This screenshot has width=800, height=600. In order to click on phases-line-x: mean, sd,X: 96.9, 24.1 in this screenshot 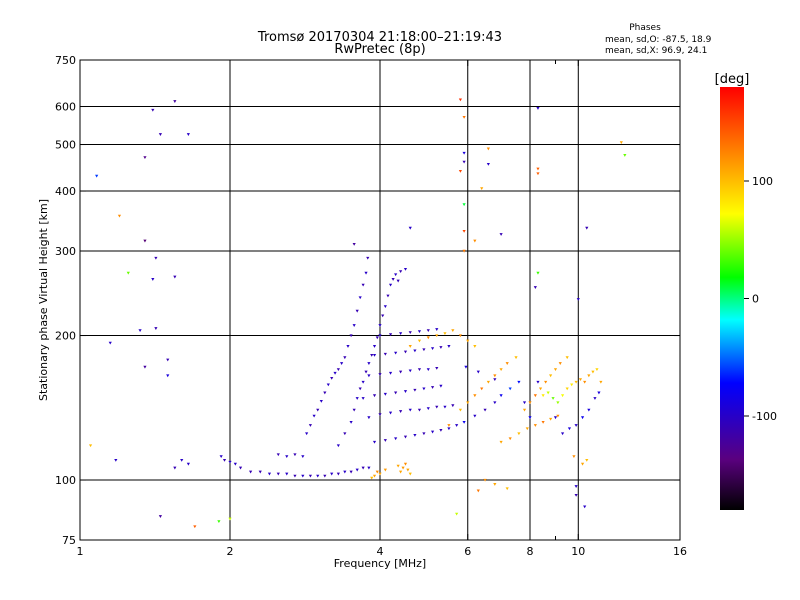, I will do `click(656, 51)`.